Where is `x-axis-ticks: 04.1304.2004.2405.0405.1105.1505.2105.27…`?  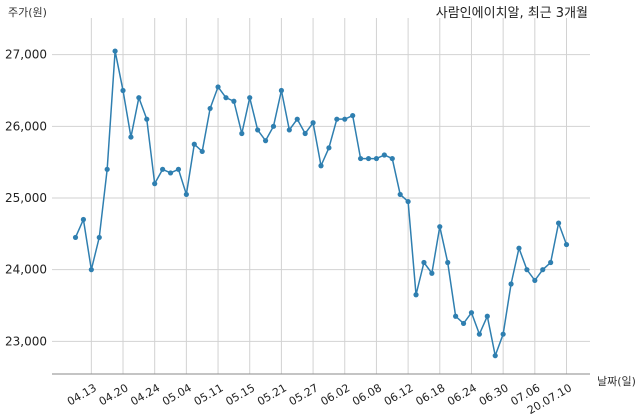
x-axis-ticks: 04.1304.2004.2405.0405.1105.1505.2105.27… is located at coordinates (319, 397).